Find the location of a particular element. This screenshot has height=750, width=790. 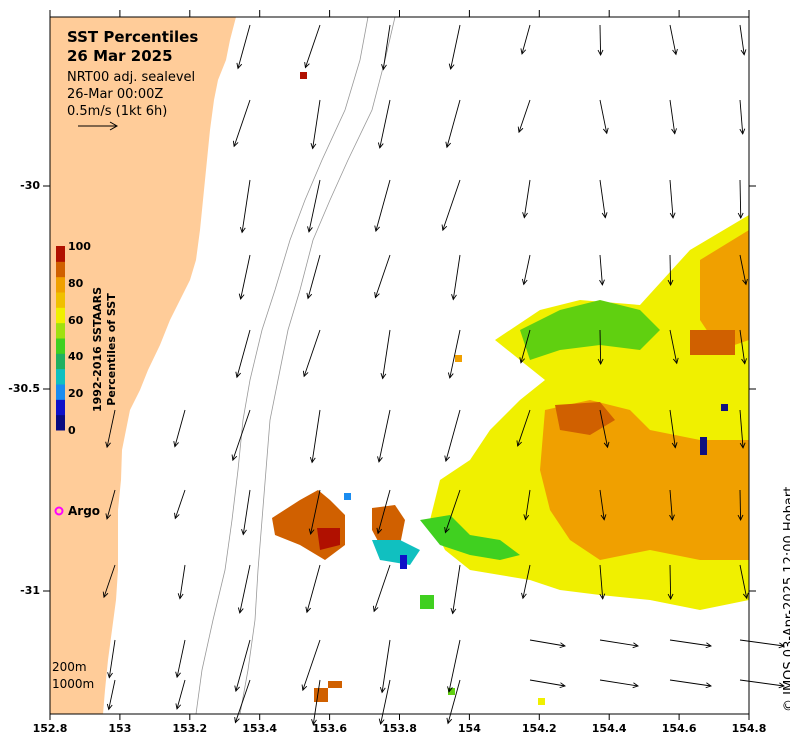

colorbar-title-line2: Percentiles of SST is located at coordinates (111, 349).